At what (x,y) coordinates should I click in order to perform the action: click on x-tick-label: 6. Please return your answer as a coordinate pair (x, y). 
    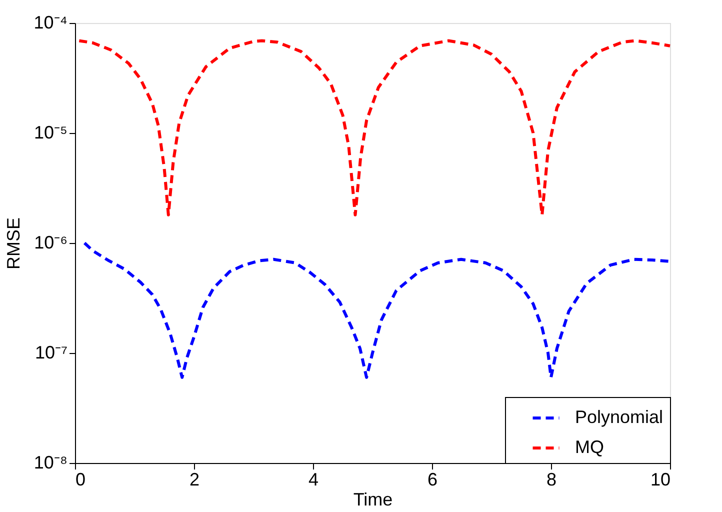
    Looking at the image, I should click on (432, 480).